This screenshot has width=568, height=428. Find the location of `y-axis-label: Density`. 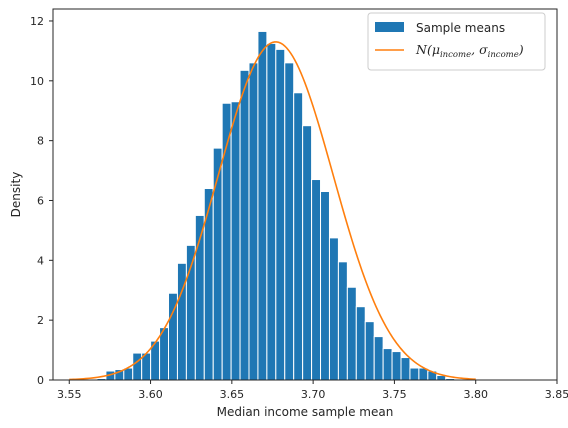

y-axis-label: Density is located at coordinates (16, 195).